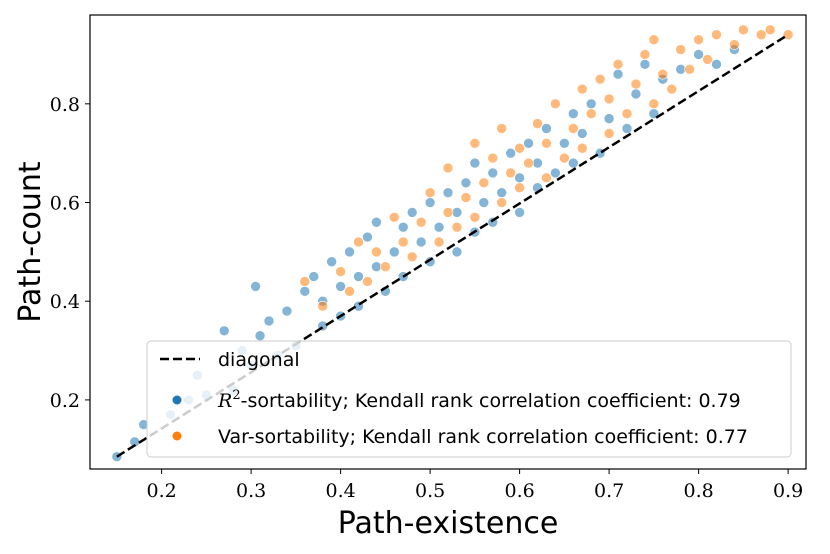  Describe the element at coordinates (698, 491) in the screenshot. I see `x-tick-label: 0.8` at that location.